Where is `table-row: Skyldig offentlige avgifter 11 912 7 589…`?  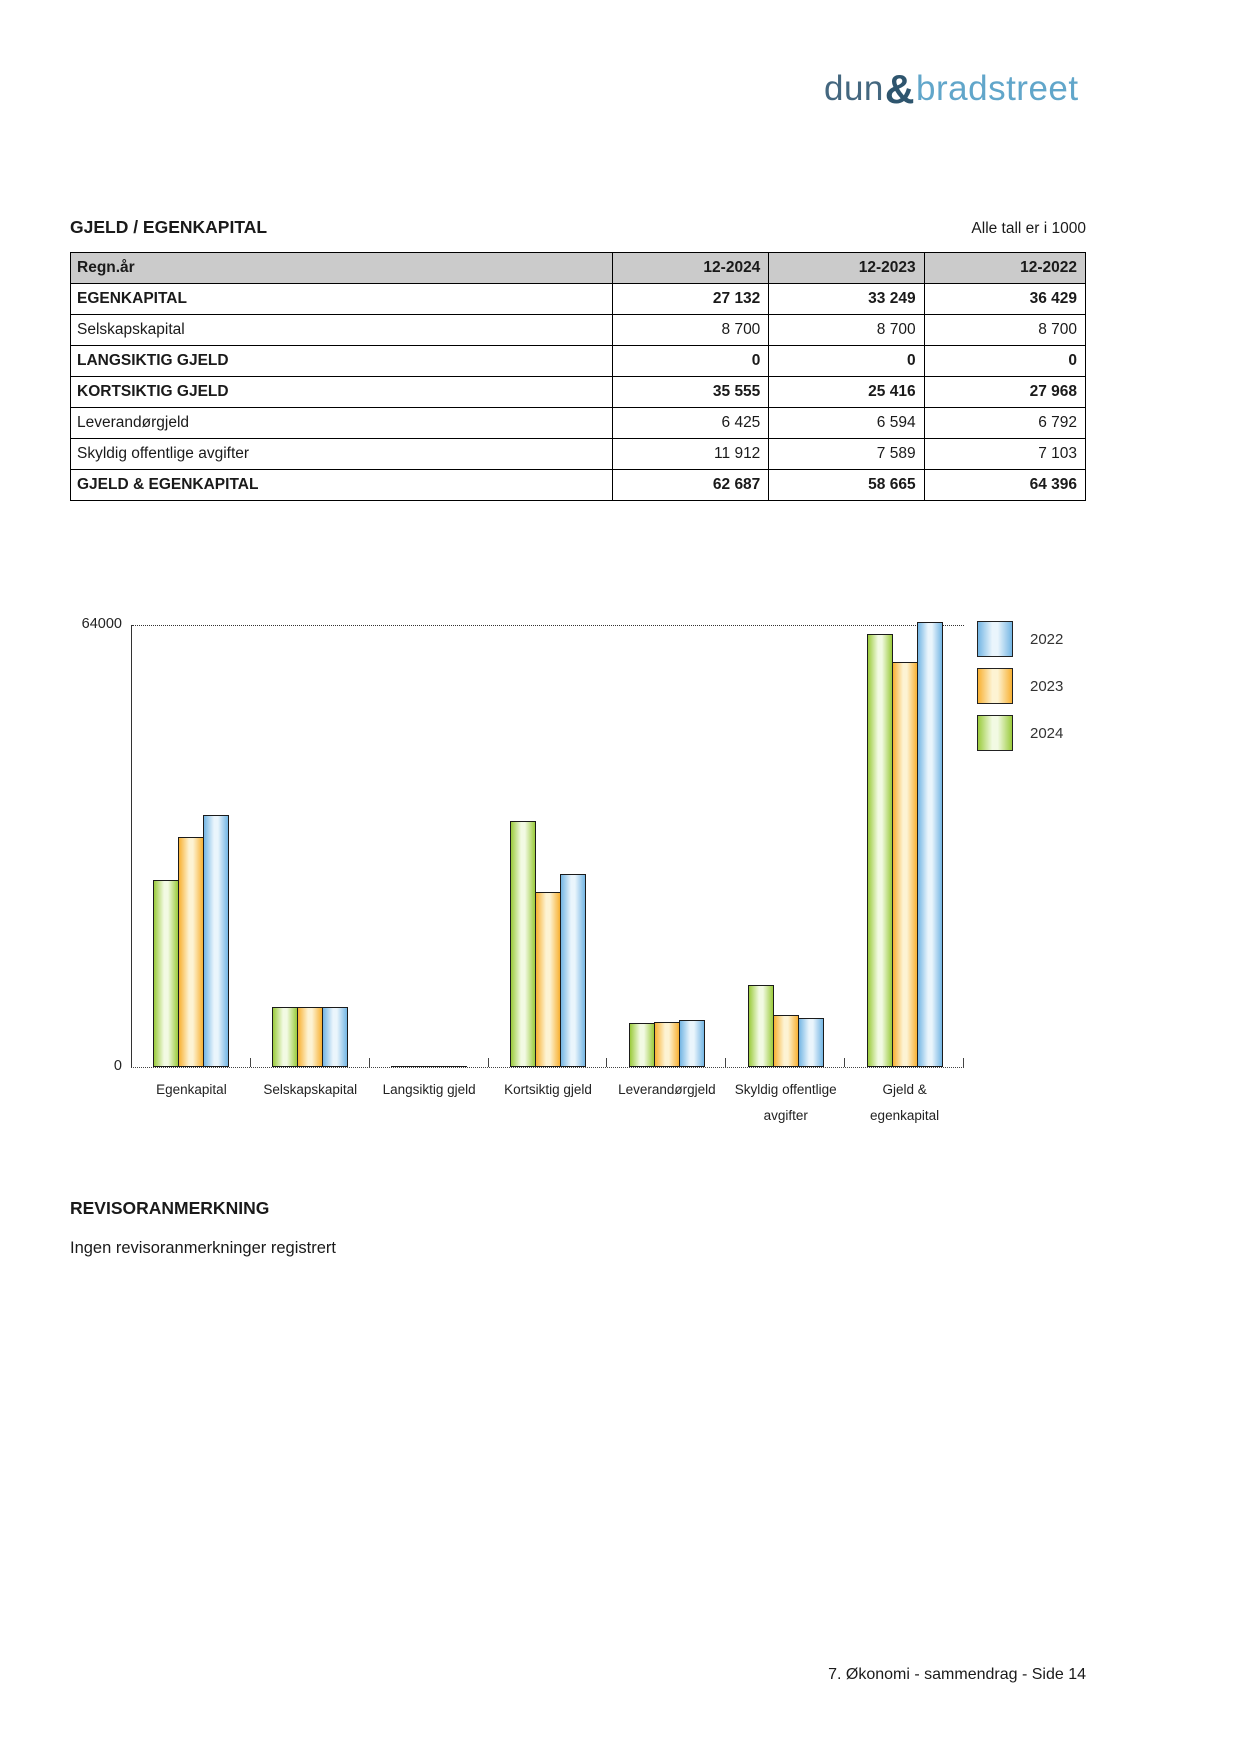
table-row: Skyldig offentlige avgifter 11 912 7 589… is located at coordinates (578, 454).